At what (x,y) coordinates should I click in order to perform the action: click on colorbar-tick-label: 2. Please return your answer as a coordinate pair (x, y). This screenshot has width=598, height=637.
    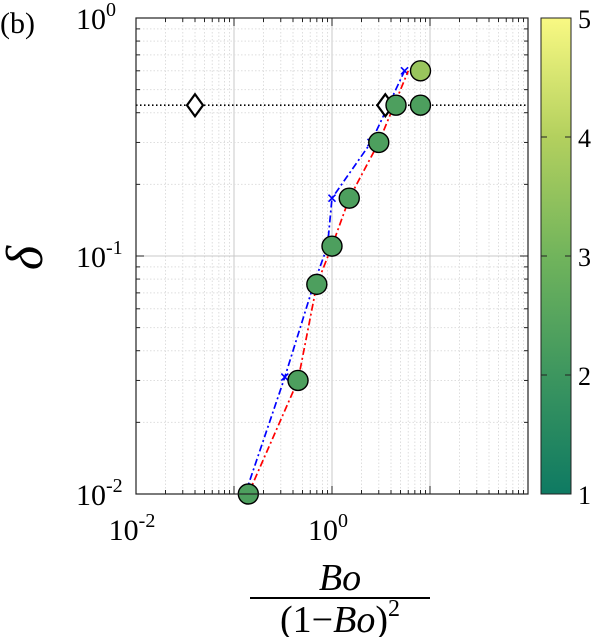
    Looking at the image, I should click on (584, 376).